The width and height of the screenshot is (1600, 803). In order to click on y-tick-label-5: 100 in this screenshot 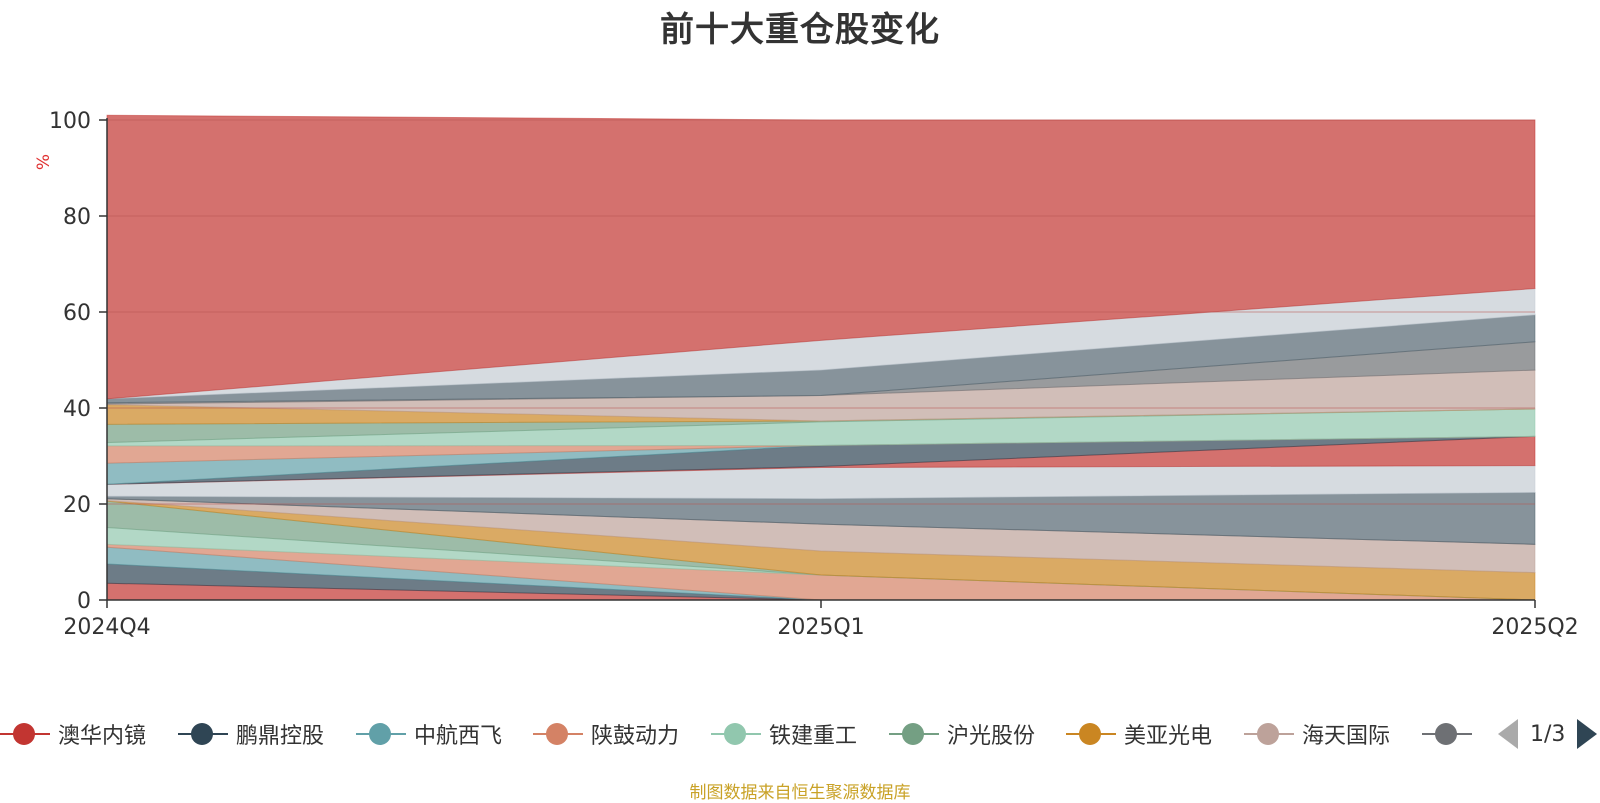, I will do `click(70, 121)`.